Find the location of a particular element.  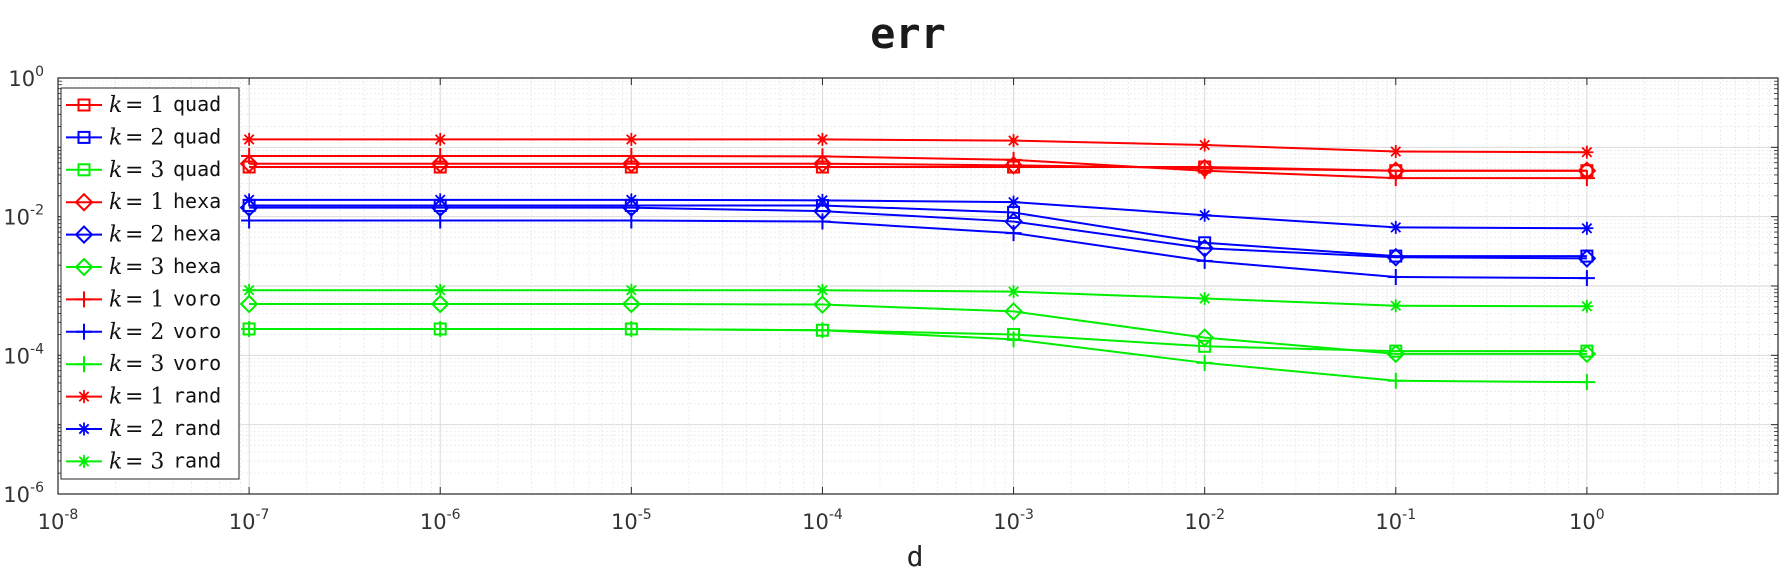

legend-entry: k = 1 hexa is located at coordinates (143, 202).